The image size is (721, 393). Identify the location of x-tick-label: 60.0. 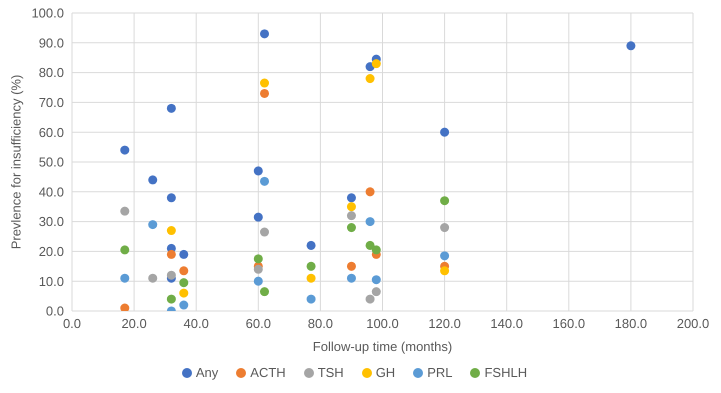
(258, 324).